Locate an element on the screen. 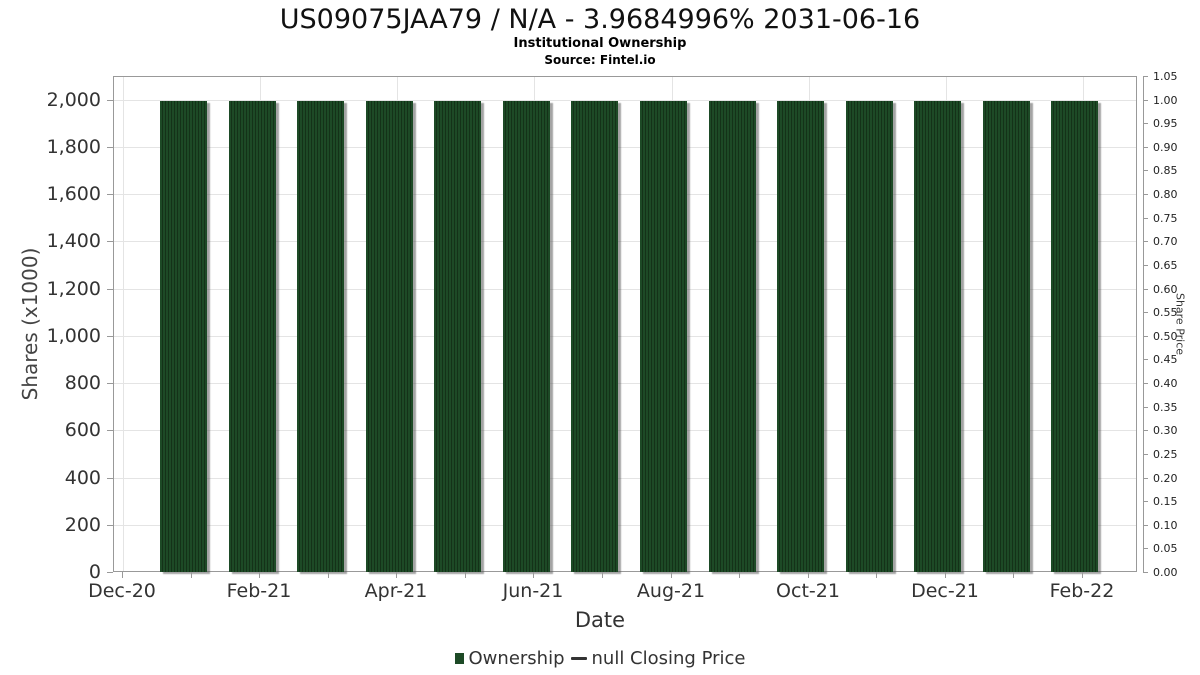  right-tick-label: 0.30 is located at coordinates (1165, 431).